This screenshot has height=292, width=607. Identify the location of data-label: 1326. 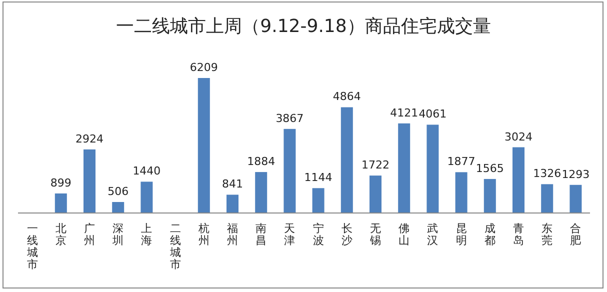
(547, 173).